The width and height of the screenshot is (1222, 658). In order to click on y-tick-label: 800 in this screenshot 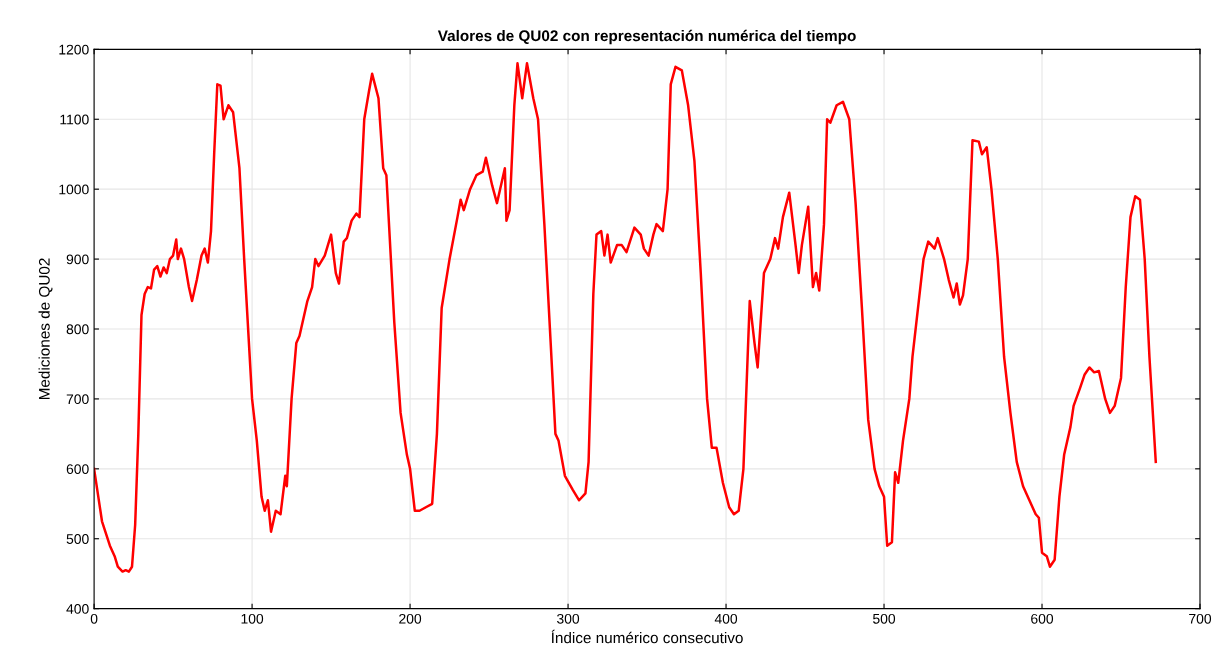, I will do `click(77, 329)`.